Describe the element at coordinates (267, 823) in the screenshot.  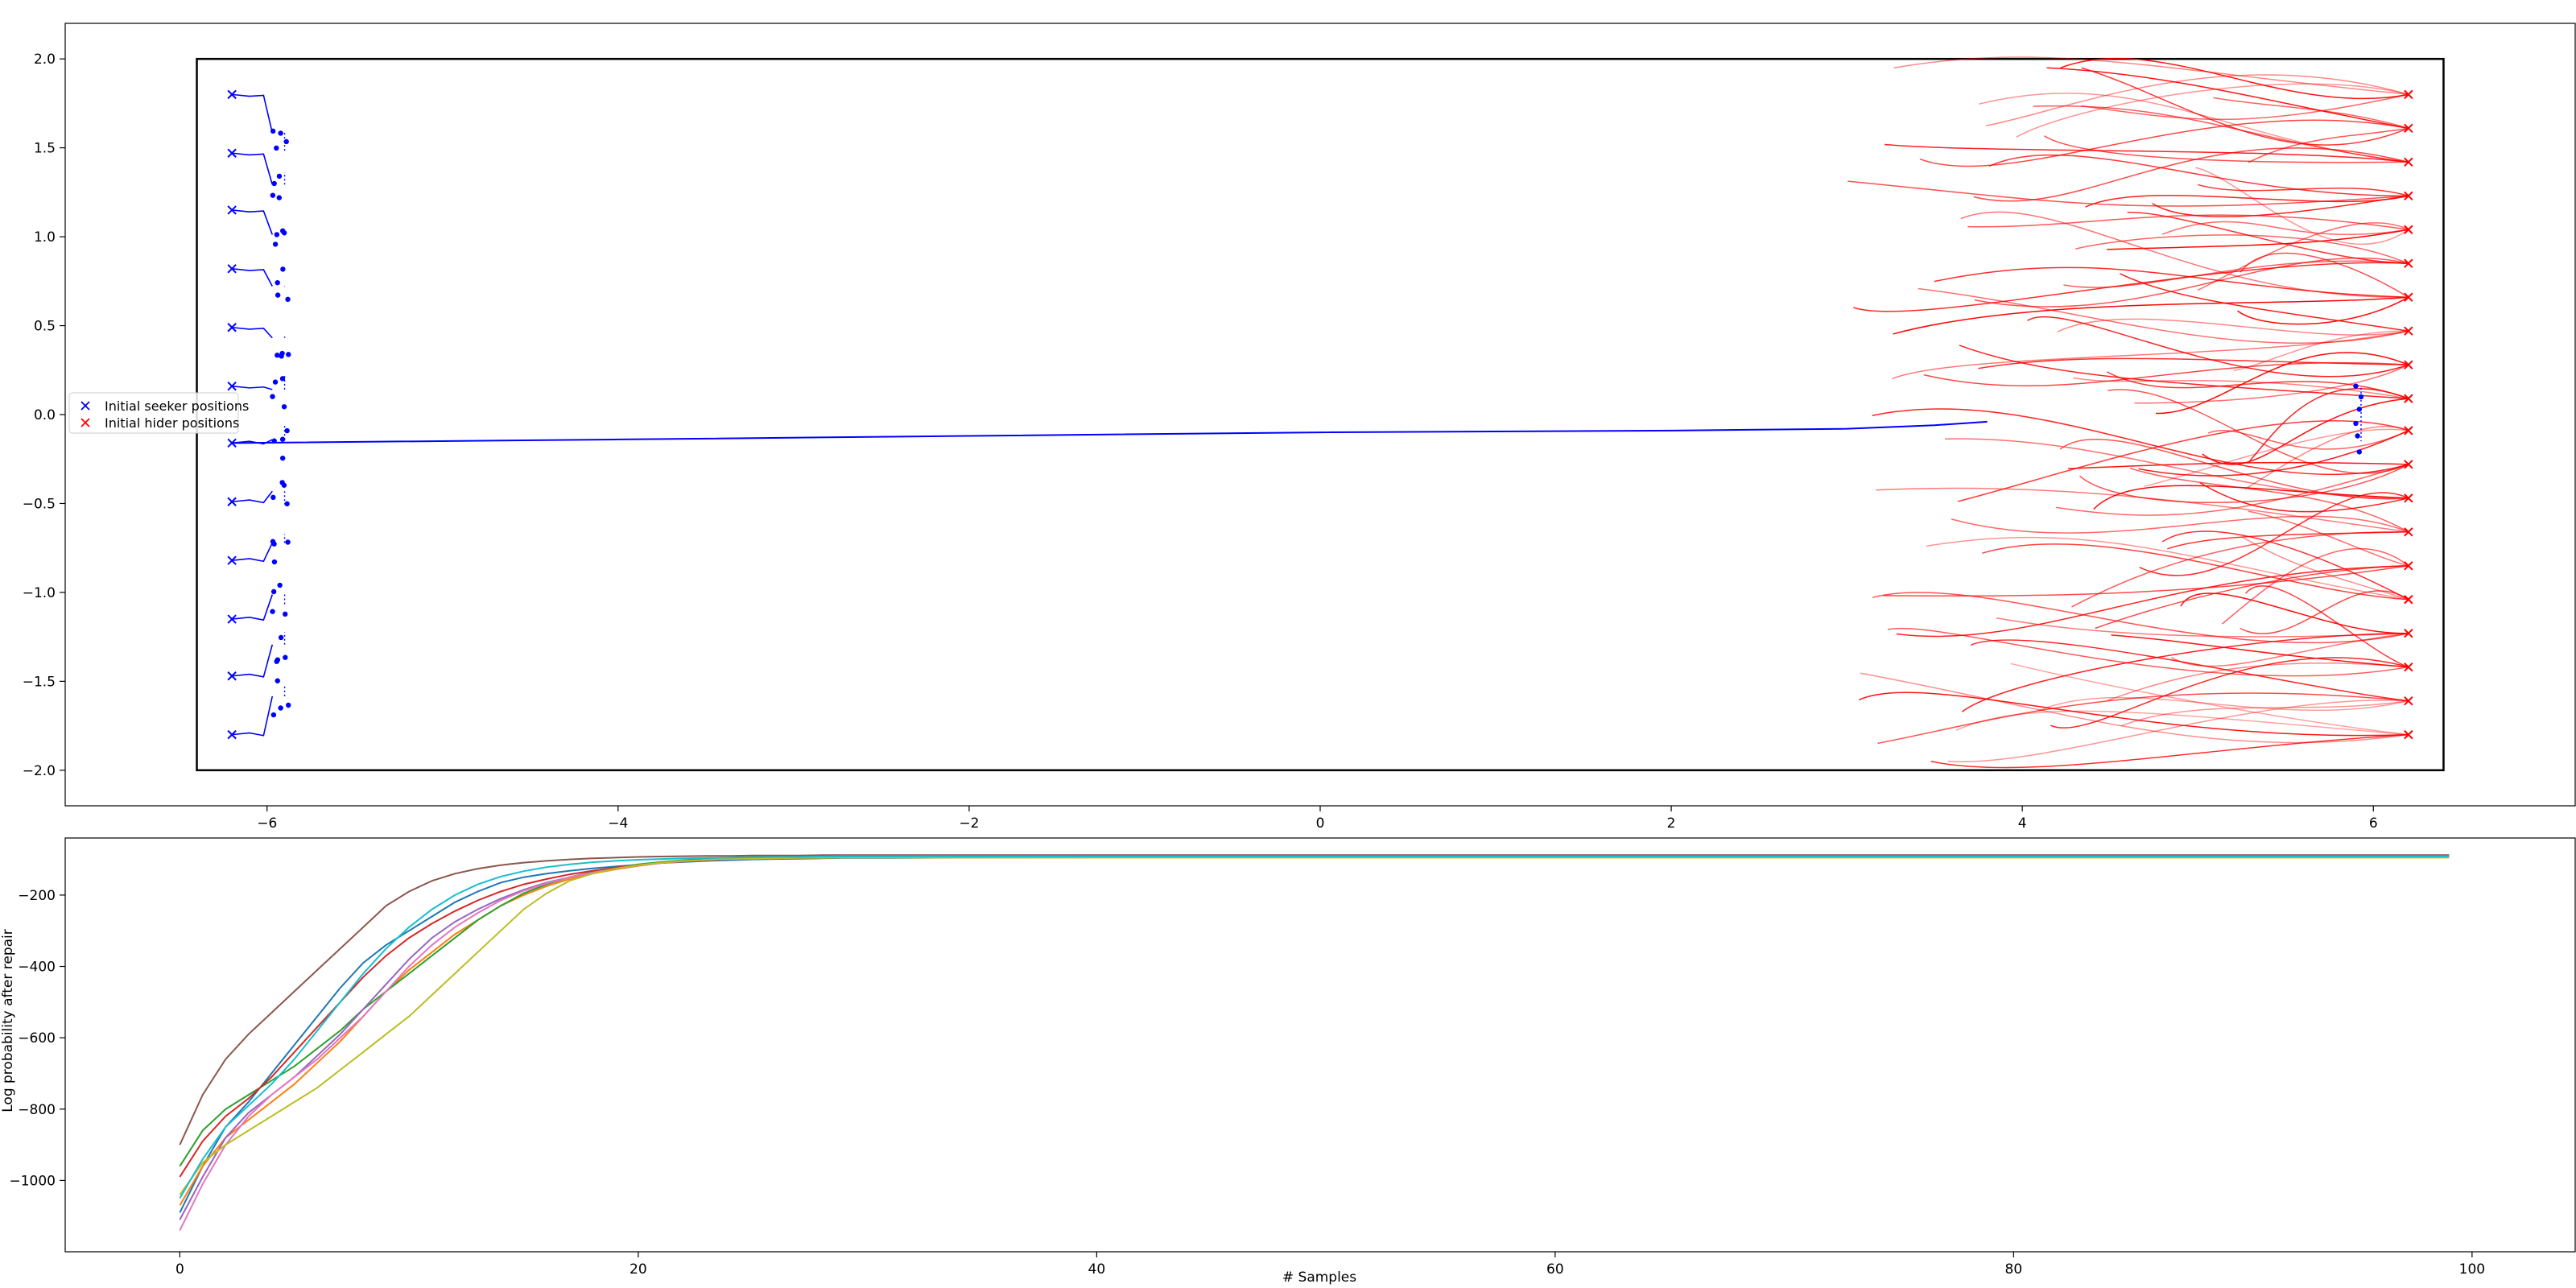
I see `x-tick-label: −6` at that location.